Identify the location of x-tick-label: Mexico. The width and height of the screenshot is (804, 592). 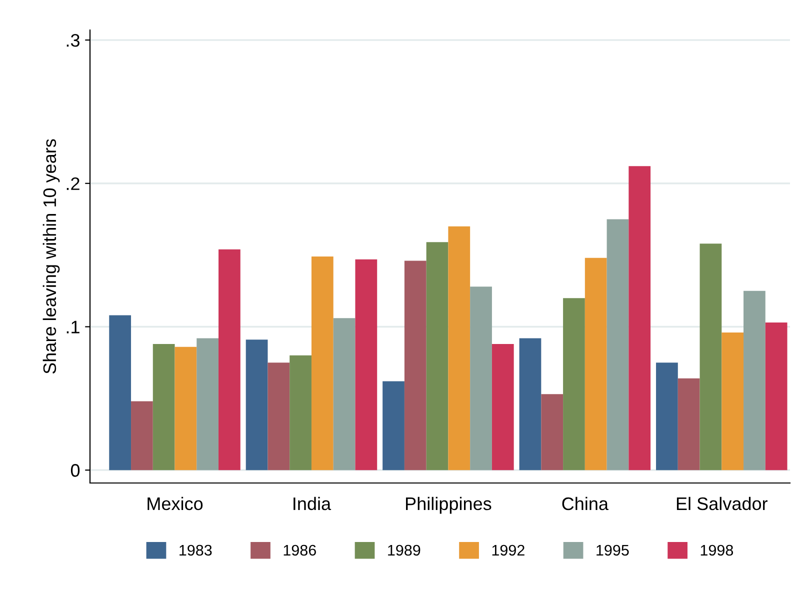
(175, 503).